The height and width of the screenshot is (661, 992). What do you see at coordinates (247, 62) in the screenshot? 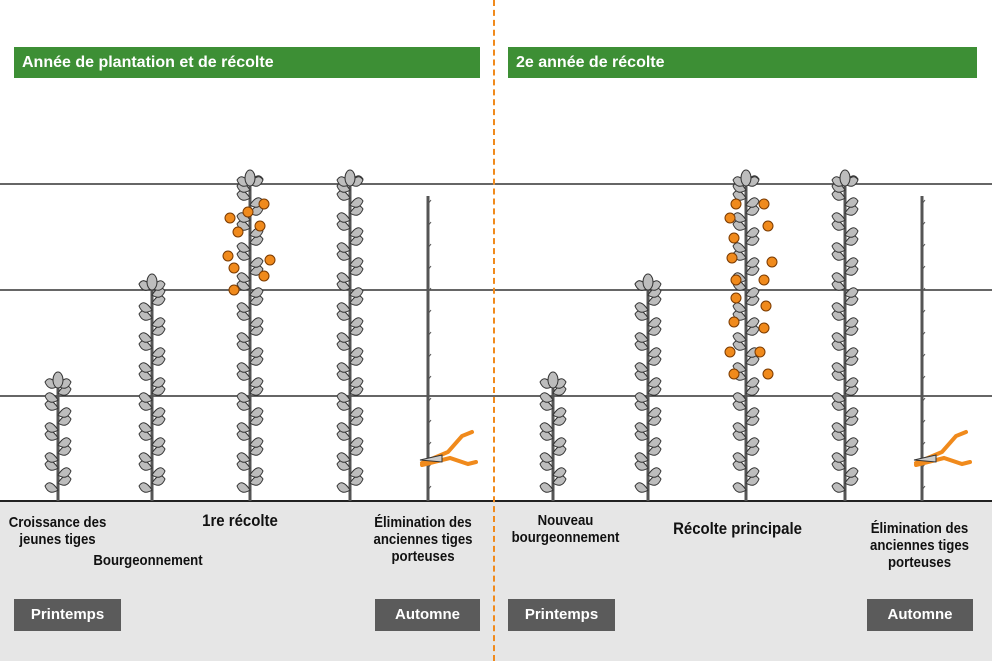
I see `header-year-1: Année de plantation et de récolte` at bounding box center [247, 62].